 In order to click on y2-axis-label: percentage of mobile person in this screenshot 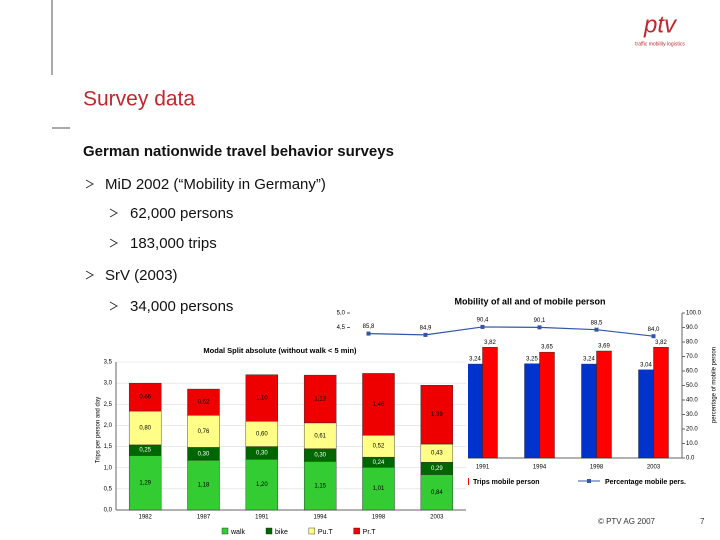, I will do `click(715, 385)`.